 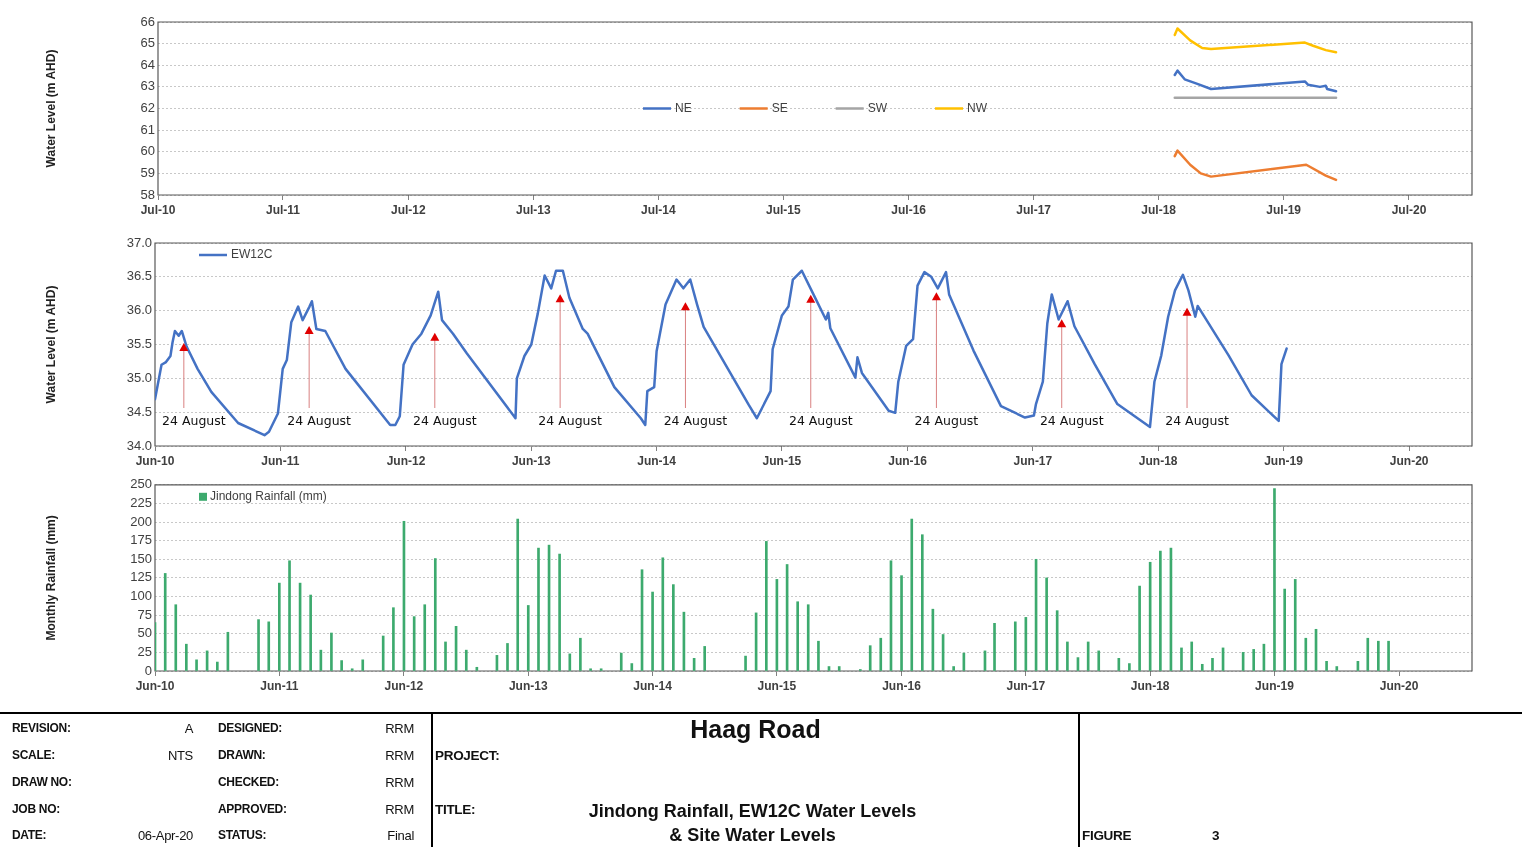 What do you see at coordinates (158, 209) in the screenshot?
I see `x-tick-label: Jul-10` at bounding box center [158, 209].